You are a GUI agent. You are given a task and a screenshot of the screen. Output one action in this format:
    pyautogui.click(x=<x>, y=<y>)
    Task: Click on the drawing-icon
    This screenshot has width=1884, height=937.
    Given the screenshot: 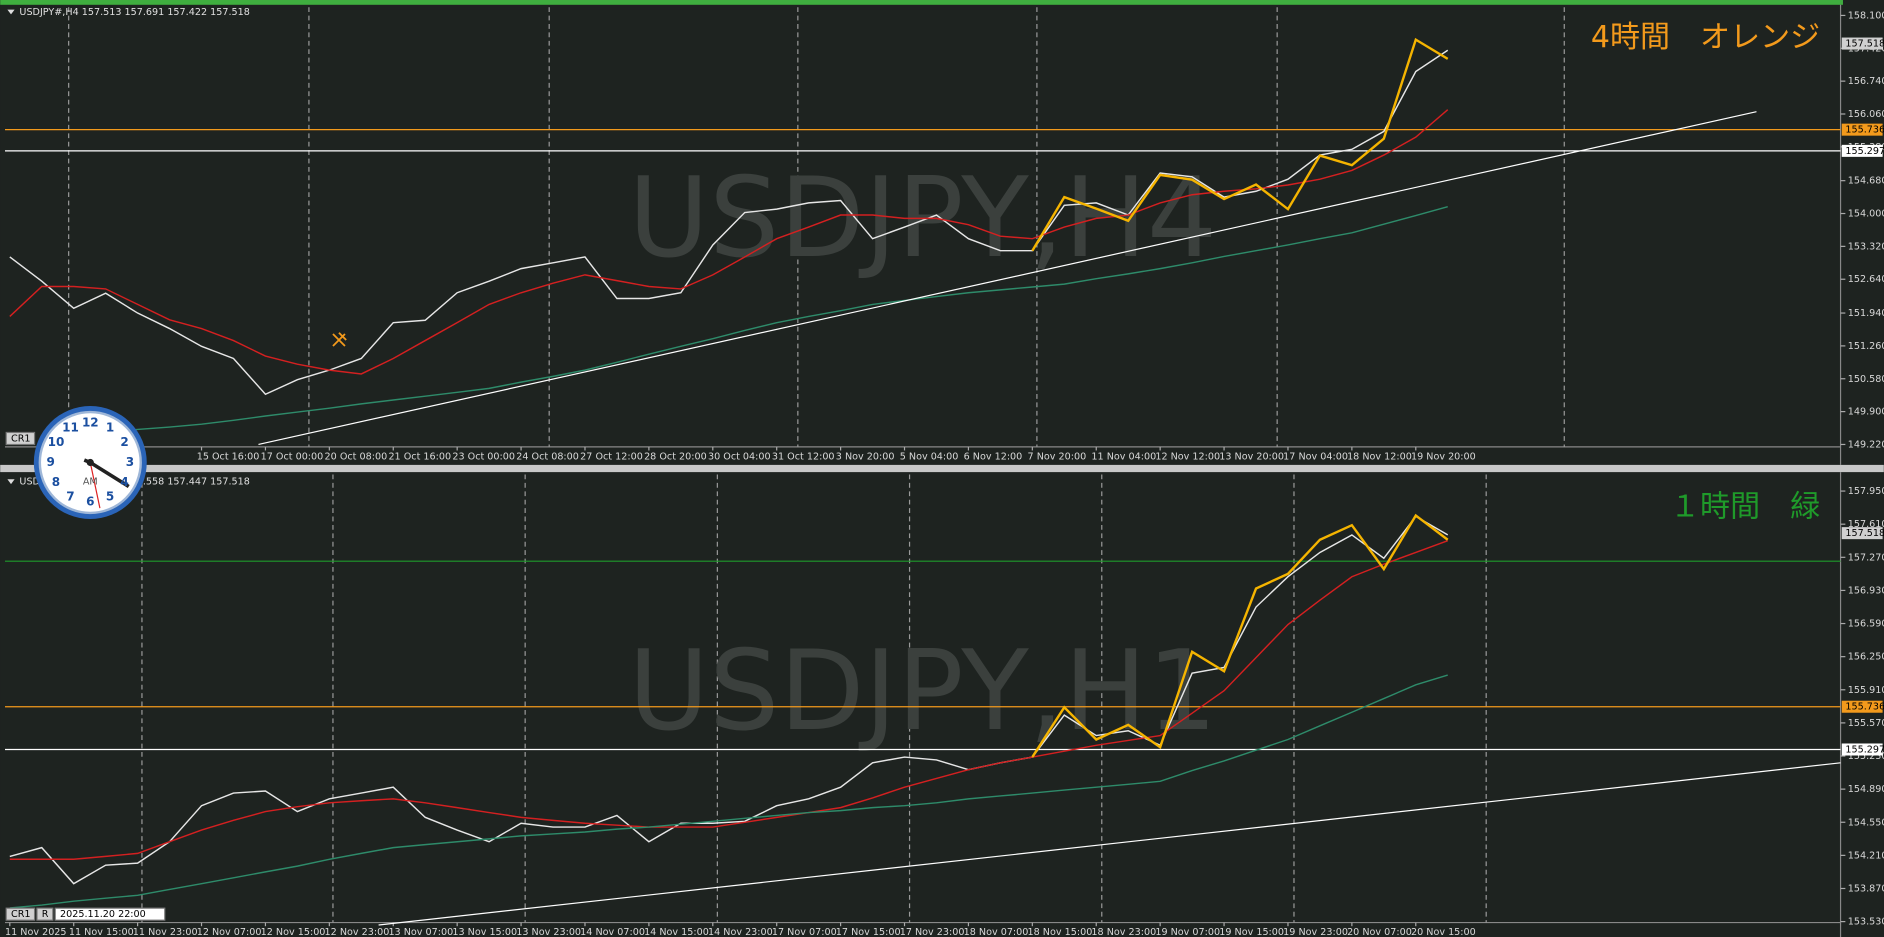 What is the action you would take?
    pyautogui.click(x=339, y=339)
    